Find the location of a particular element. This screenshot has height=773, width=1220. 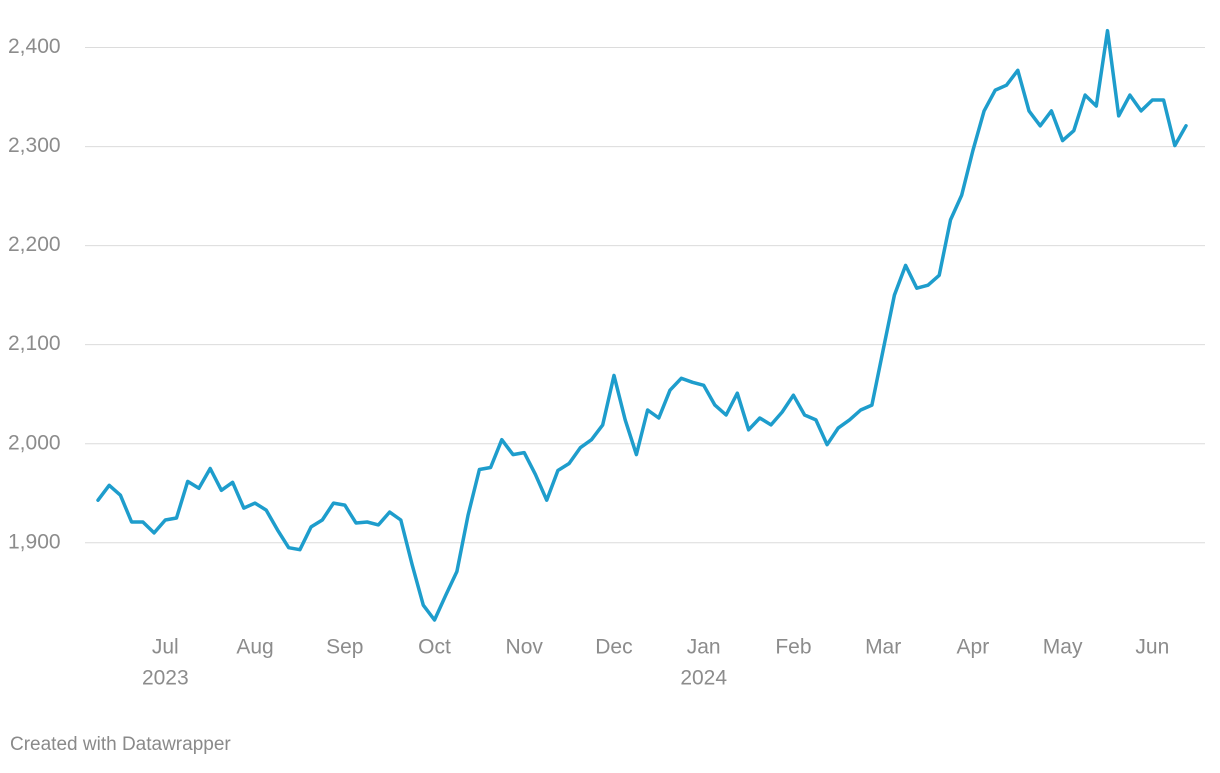

x-tick-label: Sep is located at coordinates (344, 647).